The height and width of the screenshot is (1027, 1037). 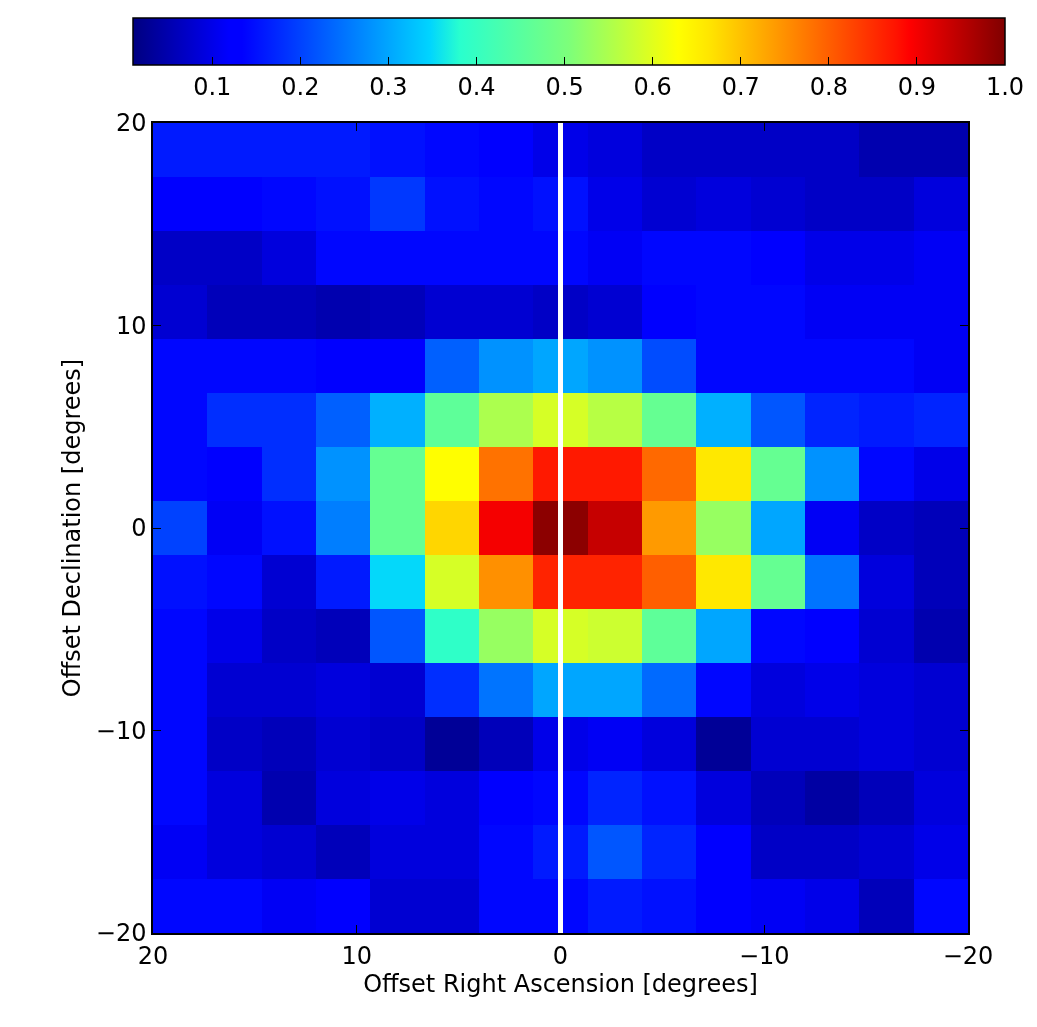 I want to click on x-axis-title: Offset Right Ascension [degrees], so click(x=560, y=983).